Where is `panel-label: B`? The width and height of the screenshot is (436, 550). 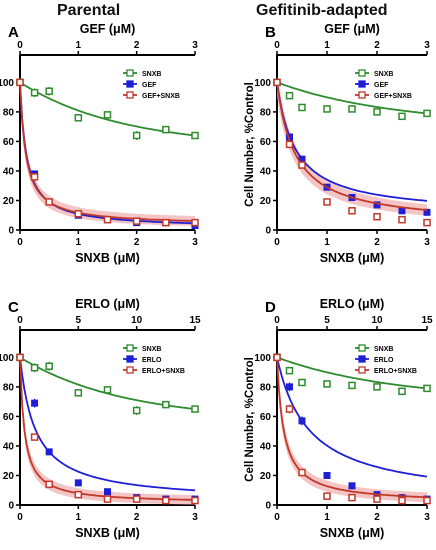
panel-label: B is located at coordinates (270, 32).